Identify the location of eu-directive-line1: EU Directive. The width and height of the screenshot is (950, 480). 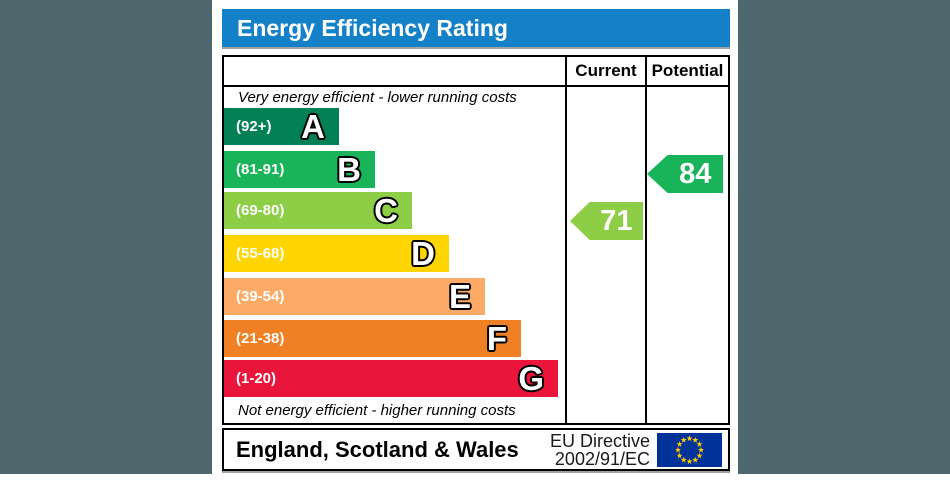
(599, 441).